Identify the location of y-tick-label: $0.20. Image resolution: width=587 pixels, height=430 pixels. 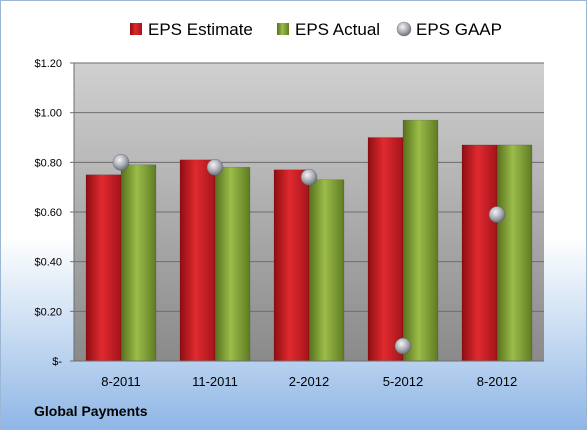
(48, 312).